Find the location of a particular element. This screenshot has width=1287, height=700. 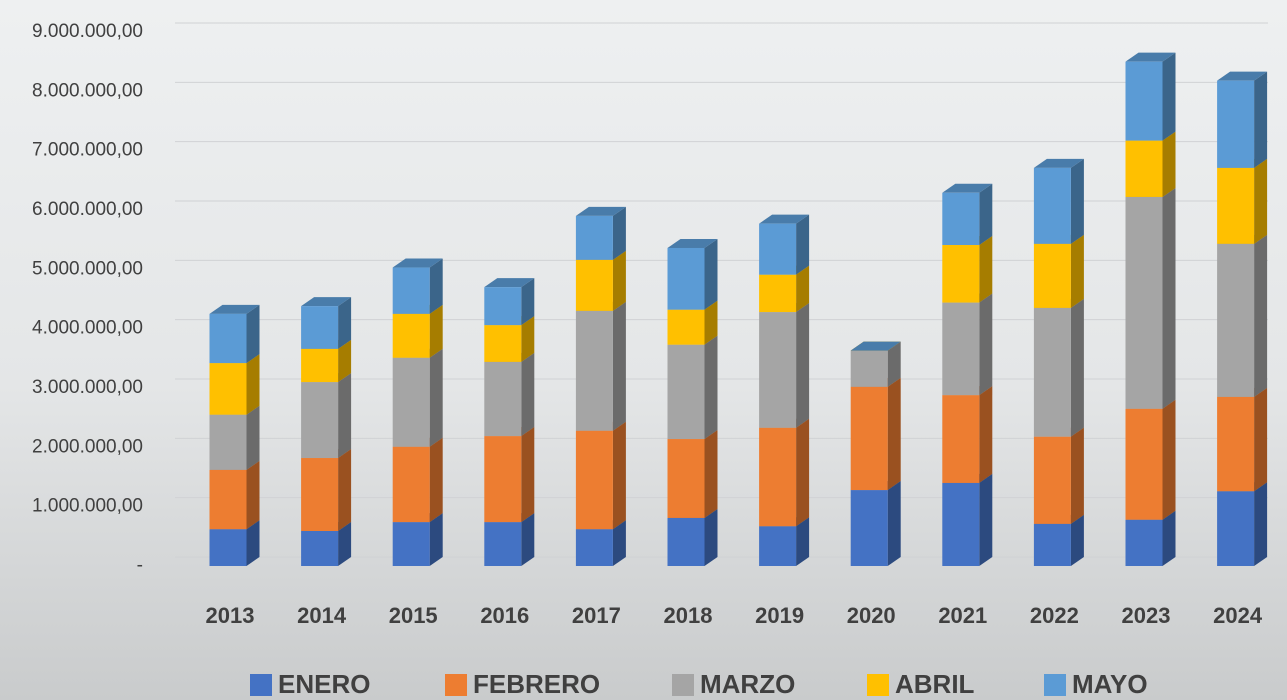

legend-label: FEBRERO is located at coordinates (536, 684).